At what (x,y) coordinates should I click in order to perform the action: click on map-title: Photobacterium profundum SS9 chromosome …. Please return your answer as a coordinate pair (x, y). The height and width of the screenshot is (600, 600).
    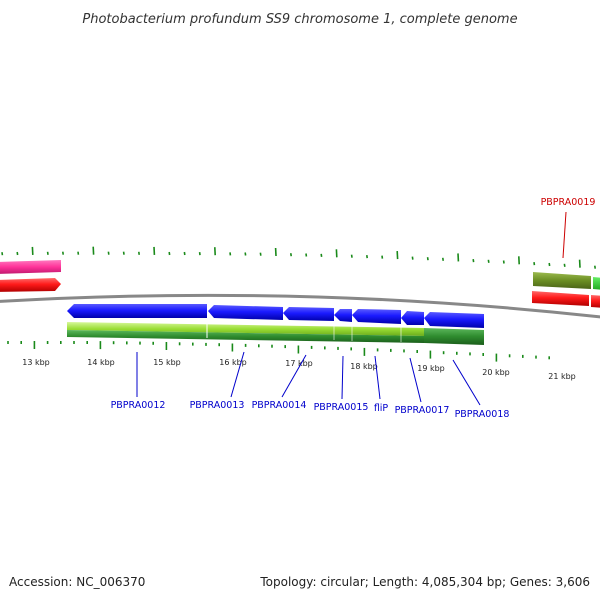
    Looking at the image, I should click on (299, 19).